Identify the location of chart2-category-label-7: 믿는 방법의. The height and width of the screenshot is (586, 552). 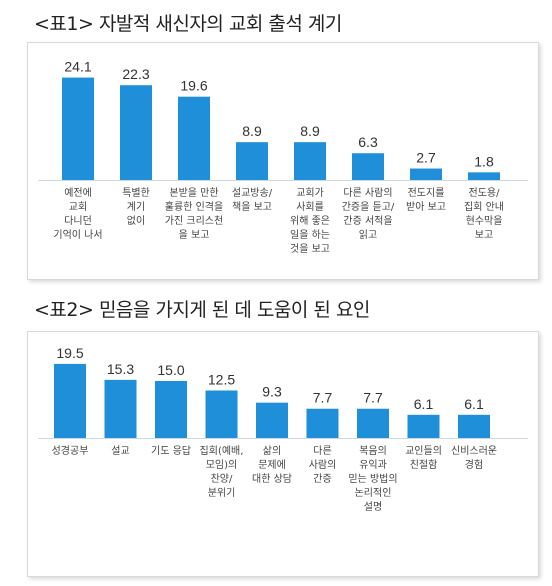
(372, 479).